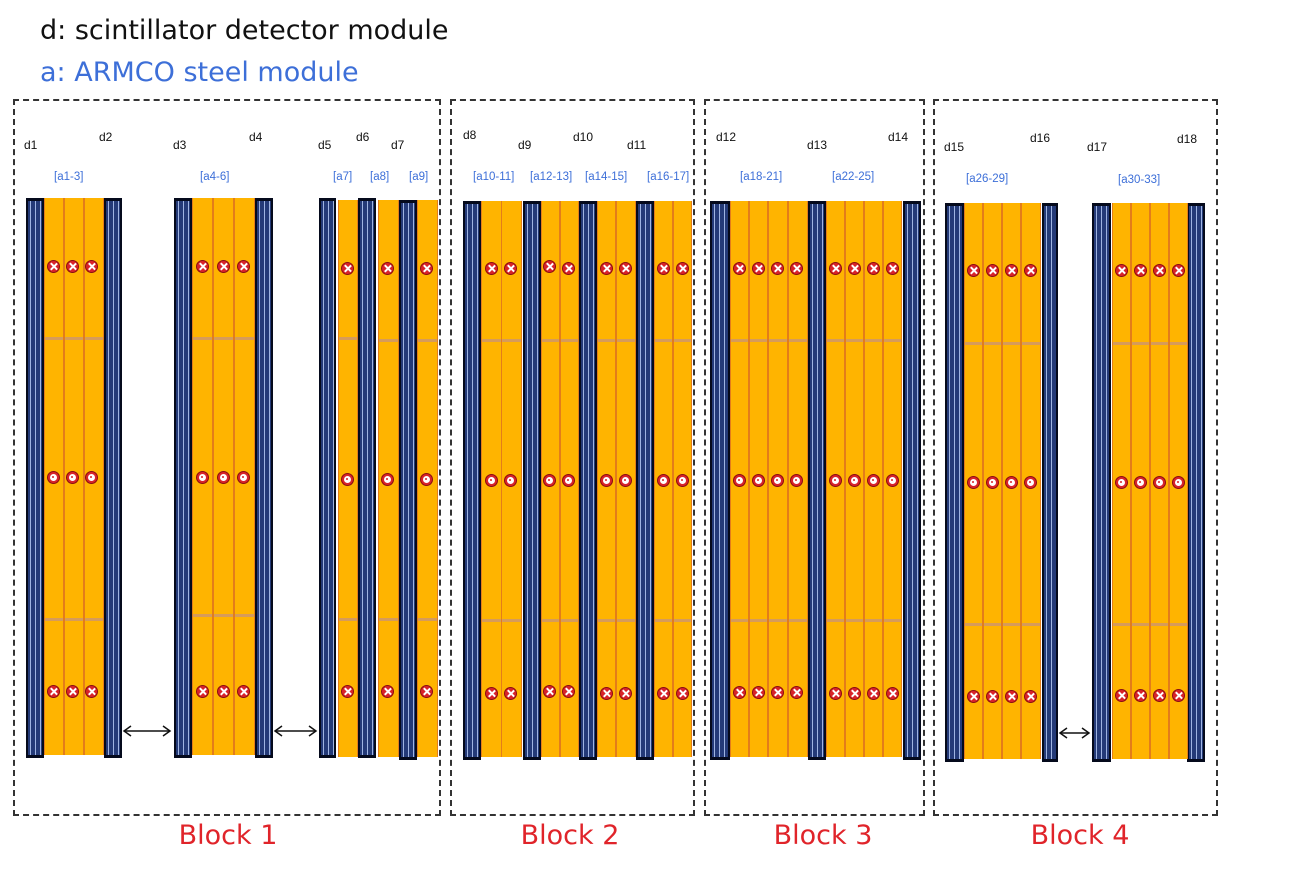 This screenshot has height=886, width=1289. Describe the element at coordinates (987, 179) in the screenshot. I see `steel-label-12: [a26-29]` at that location.